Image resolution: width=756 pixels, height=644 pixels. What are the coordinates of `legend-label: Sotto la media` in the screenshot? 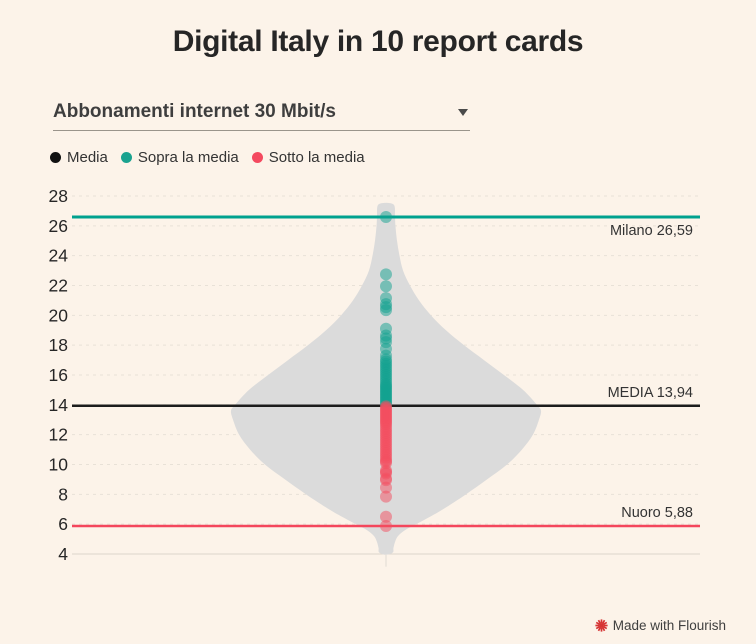 It's located at (316, 157).